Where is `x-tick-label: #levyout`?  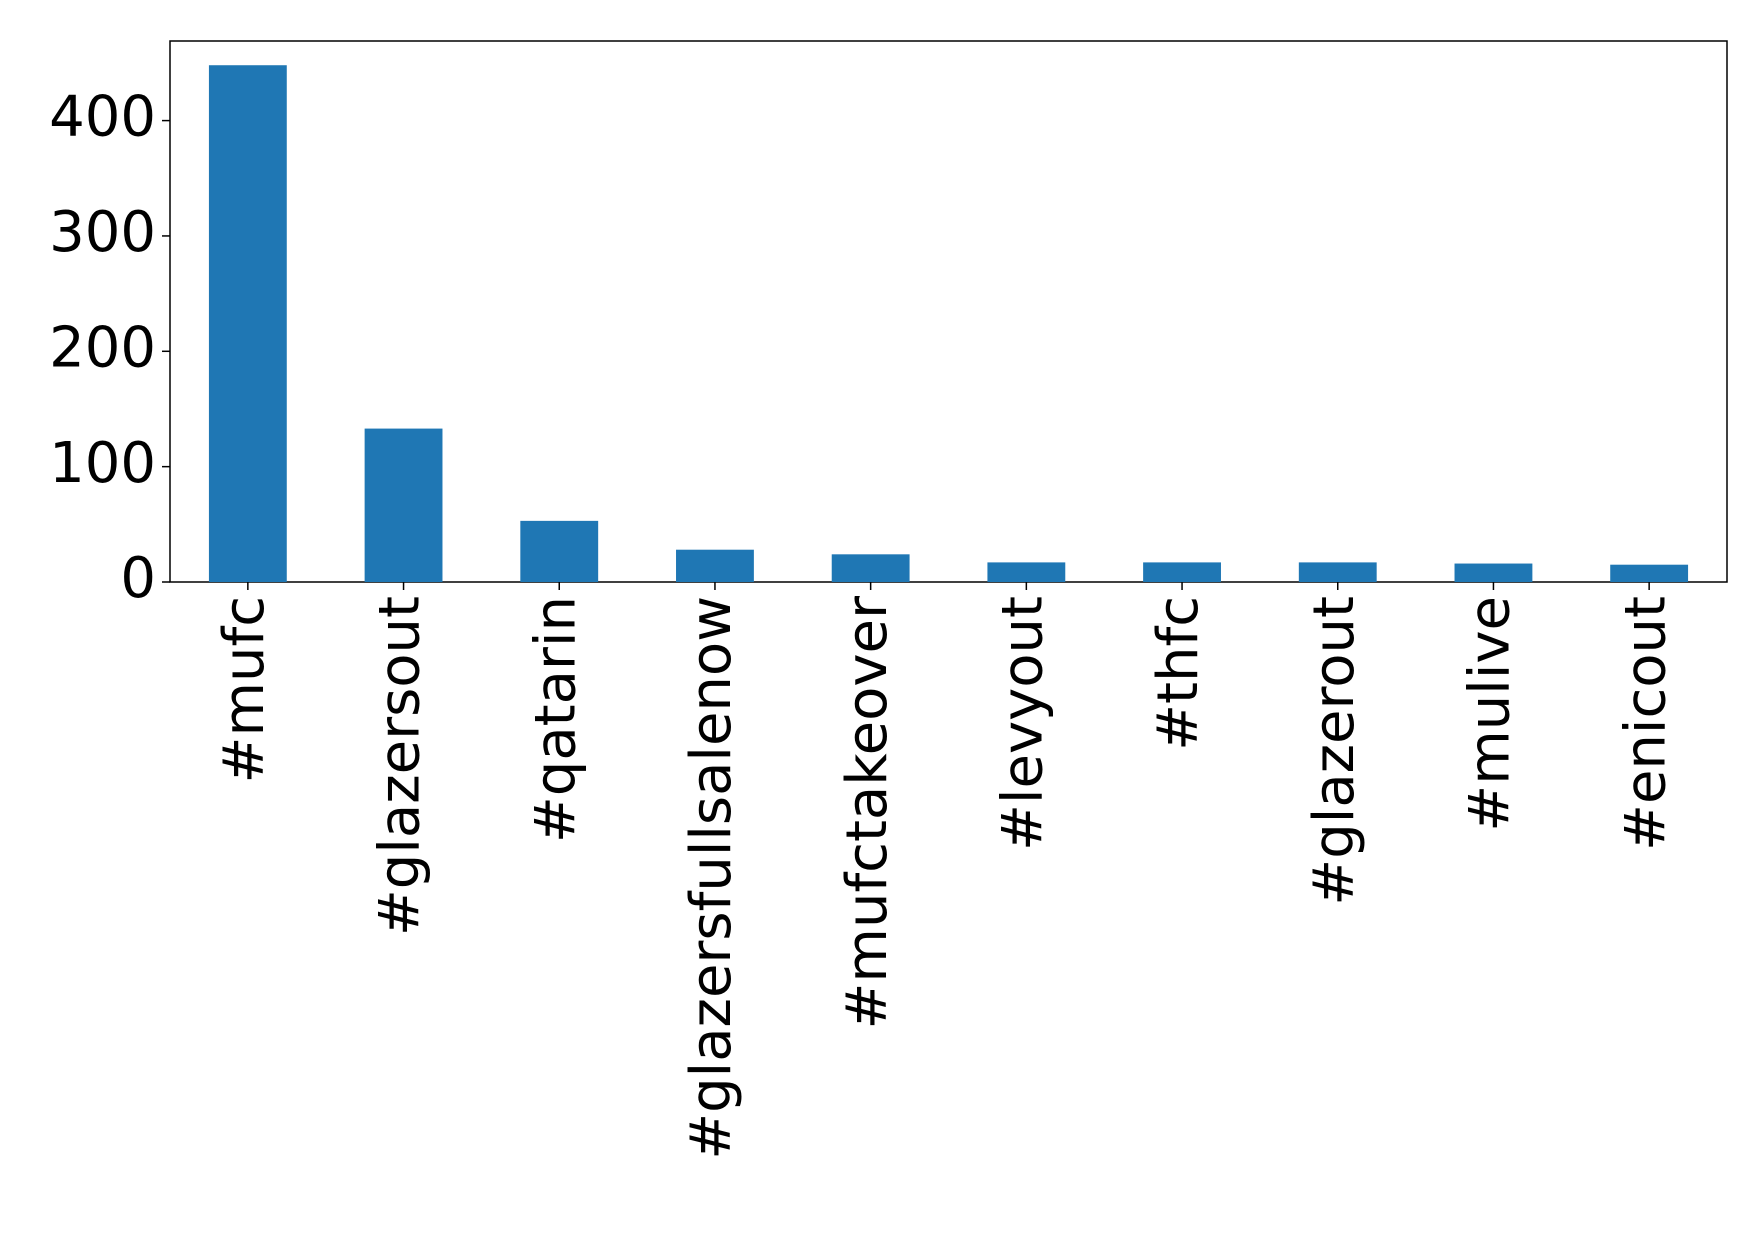 x-tick-label: #levyout is located at coordinates (1022, 723).